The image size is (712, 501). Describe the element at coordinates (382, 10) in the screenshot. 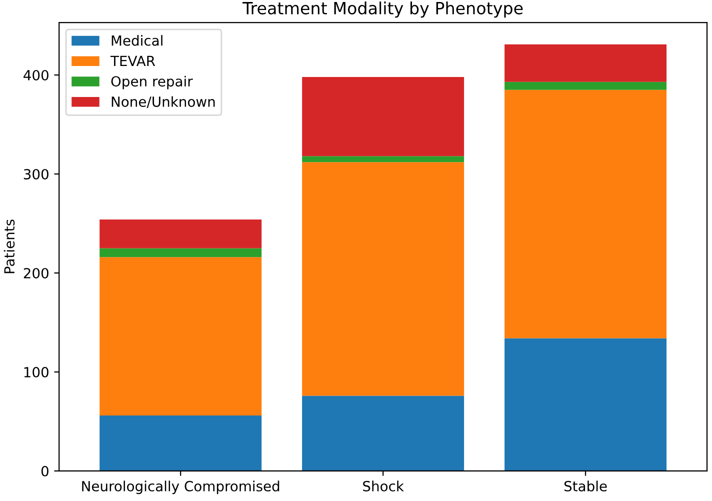

I see `chart-title: Treatment Modality by Phenotype` at that location.